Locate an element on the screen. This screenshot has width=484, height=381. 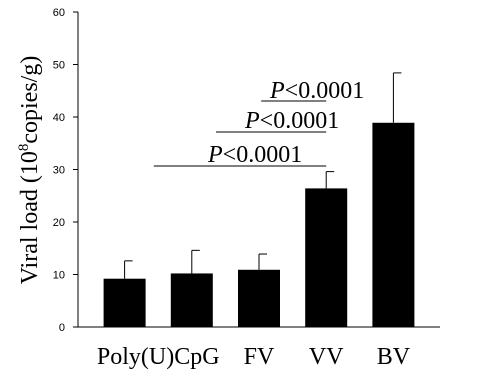
y-tick-label: 0 is located at coordinates (62, 328).